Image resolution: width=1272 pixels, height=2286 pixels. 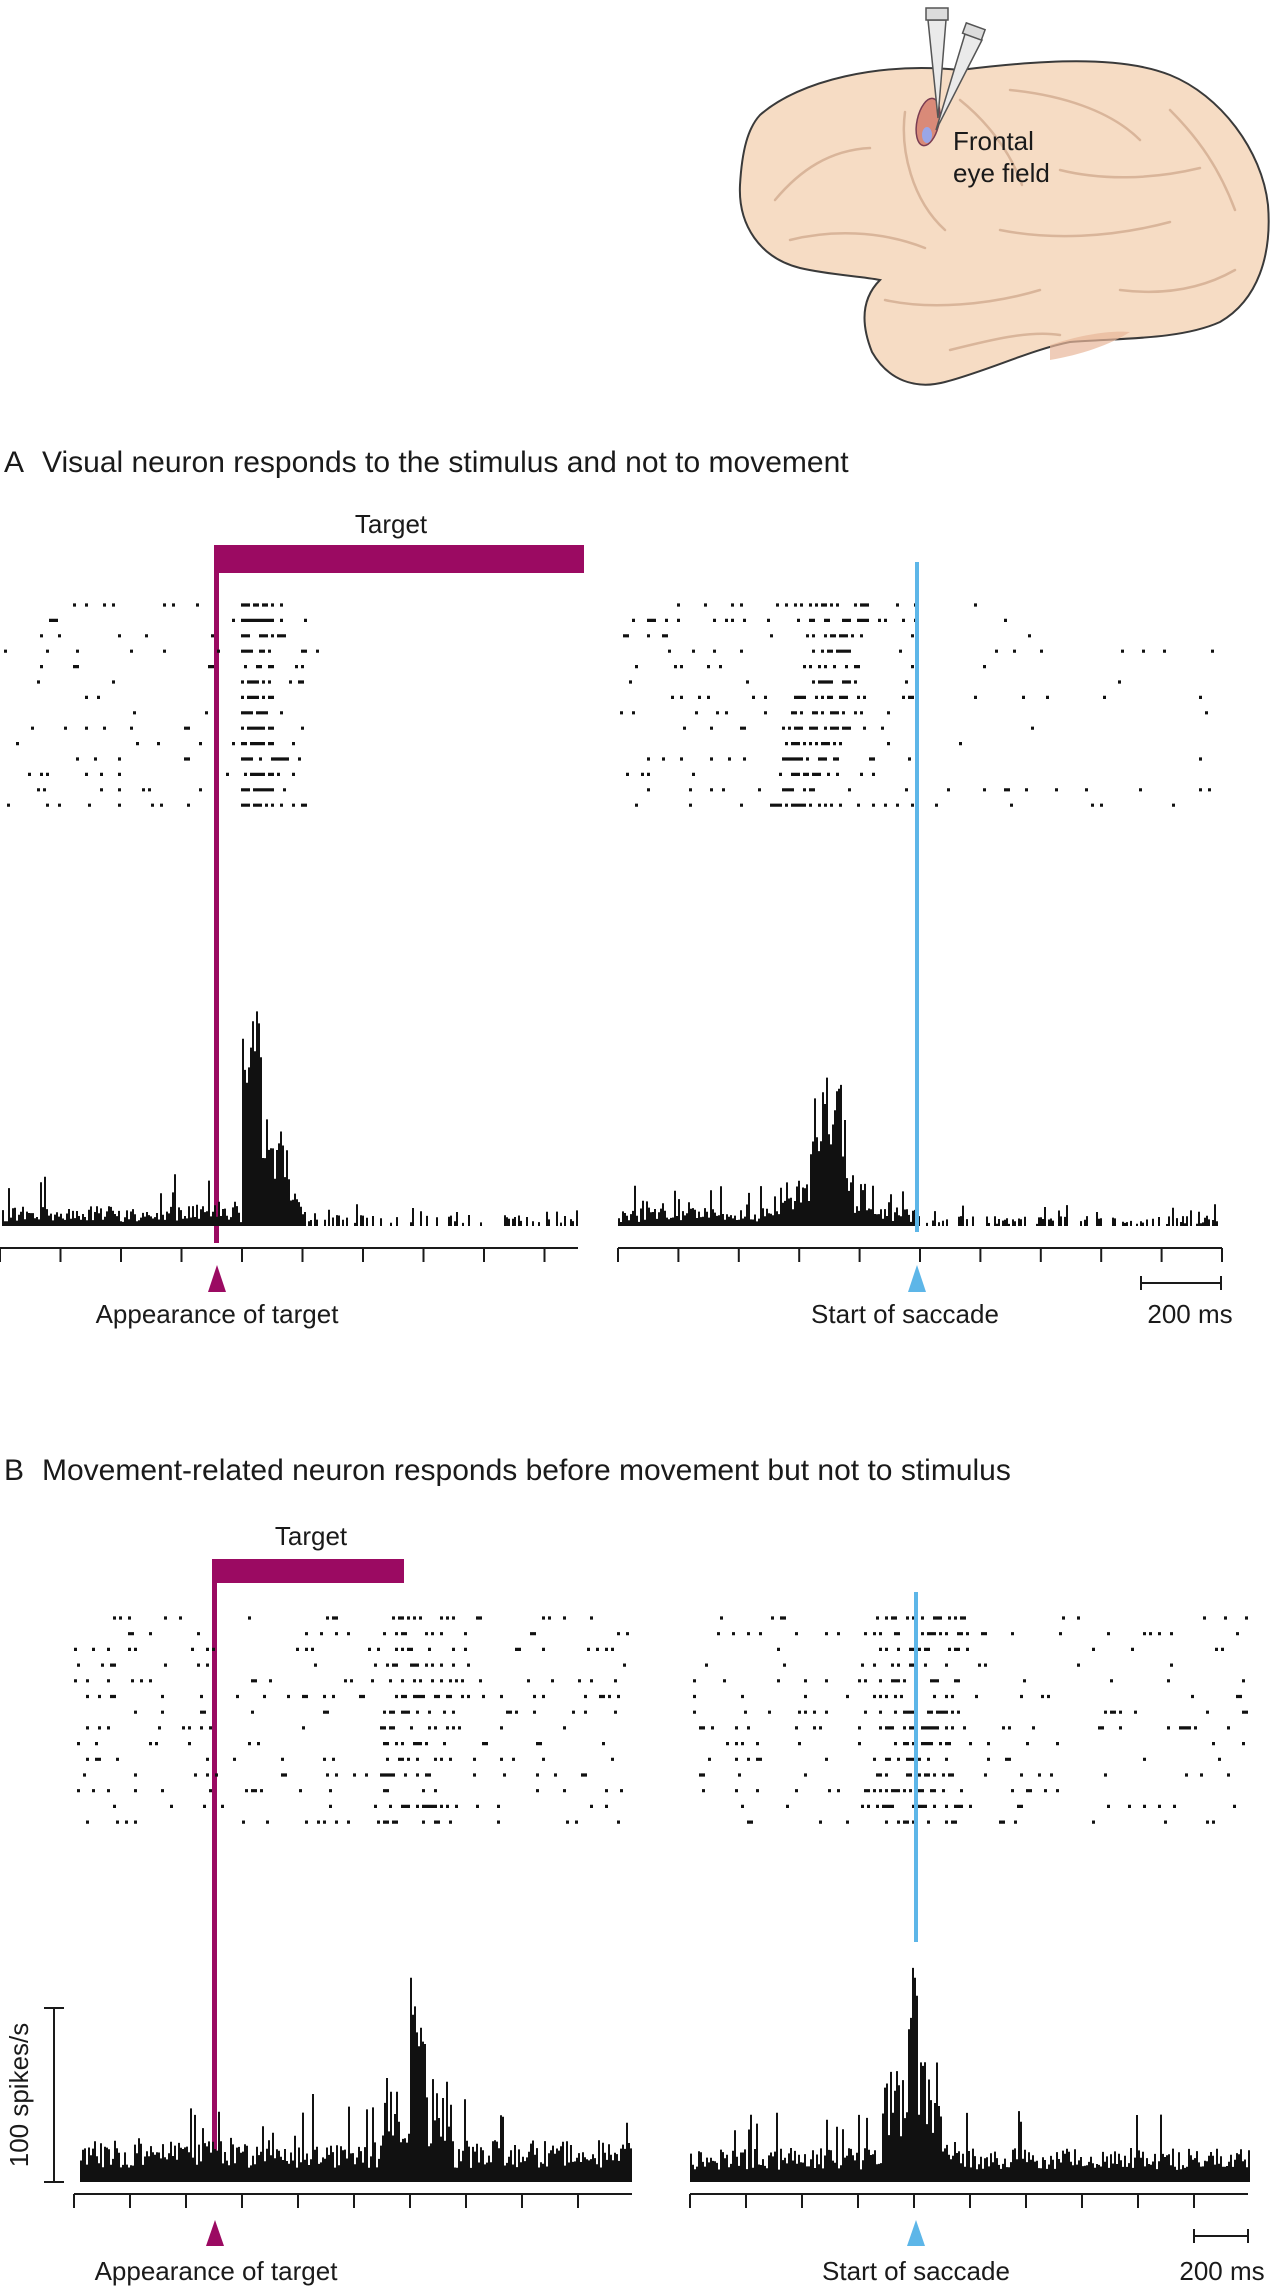 I want to click on panel-a-target-onset-line, so click(x=216, y=894).